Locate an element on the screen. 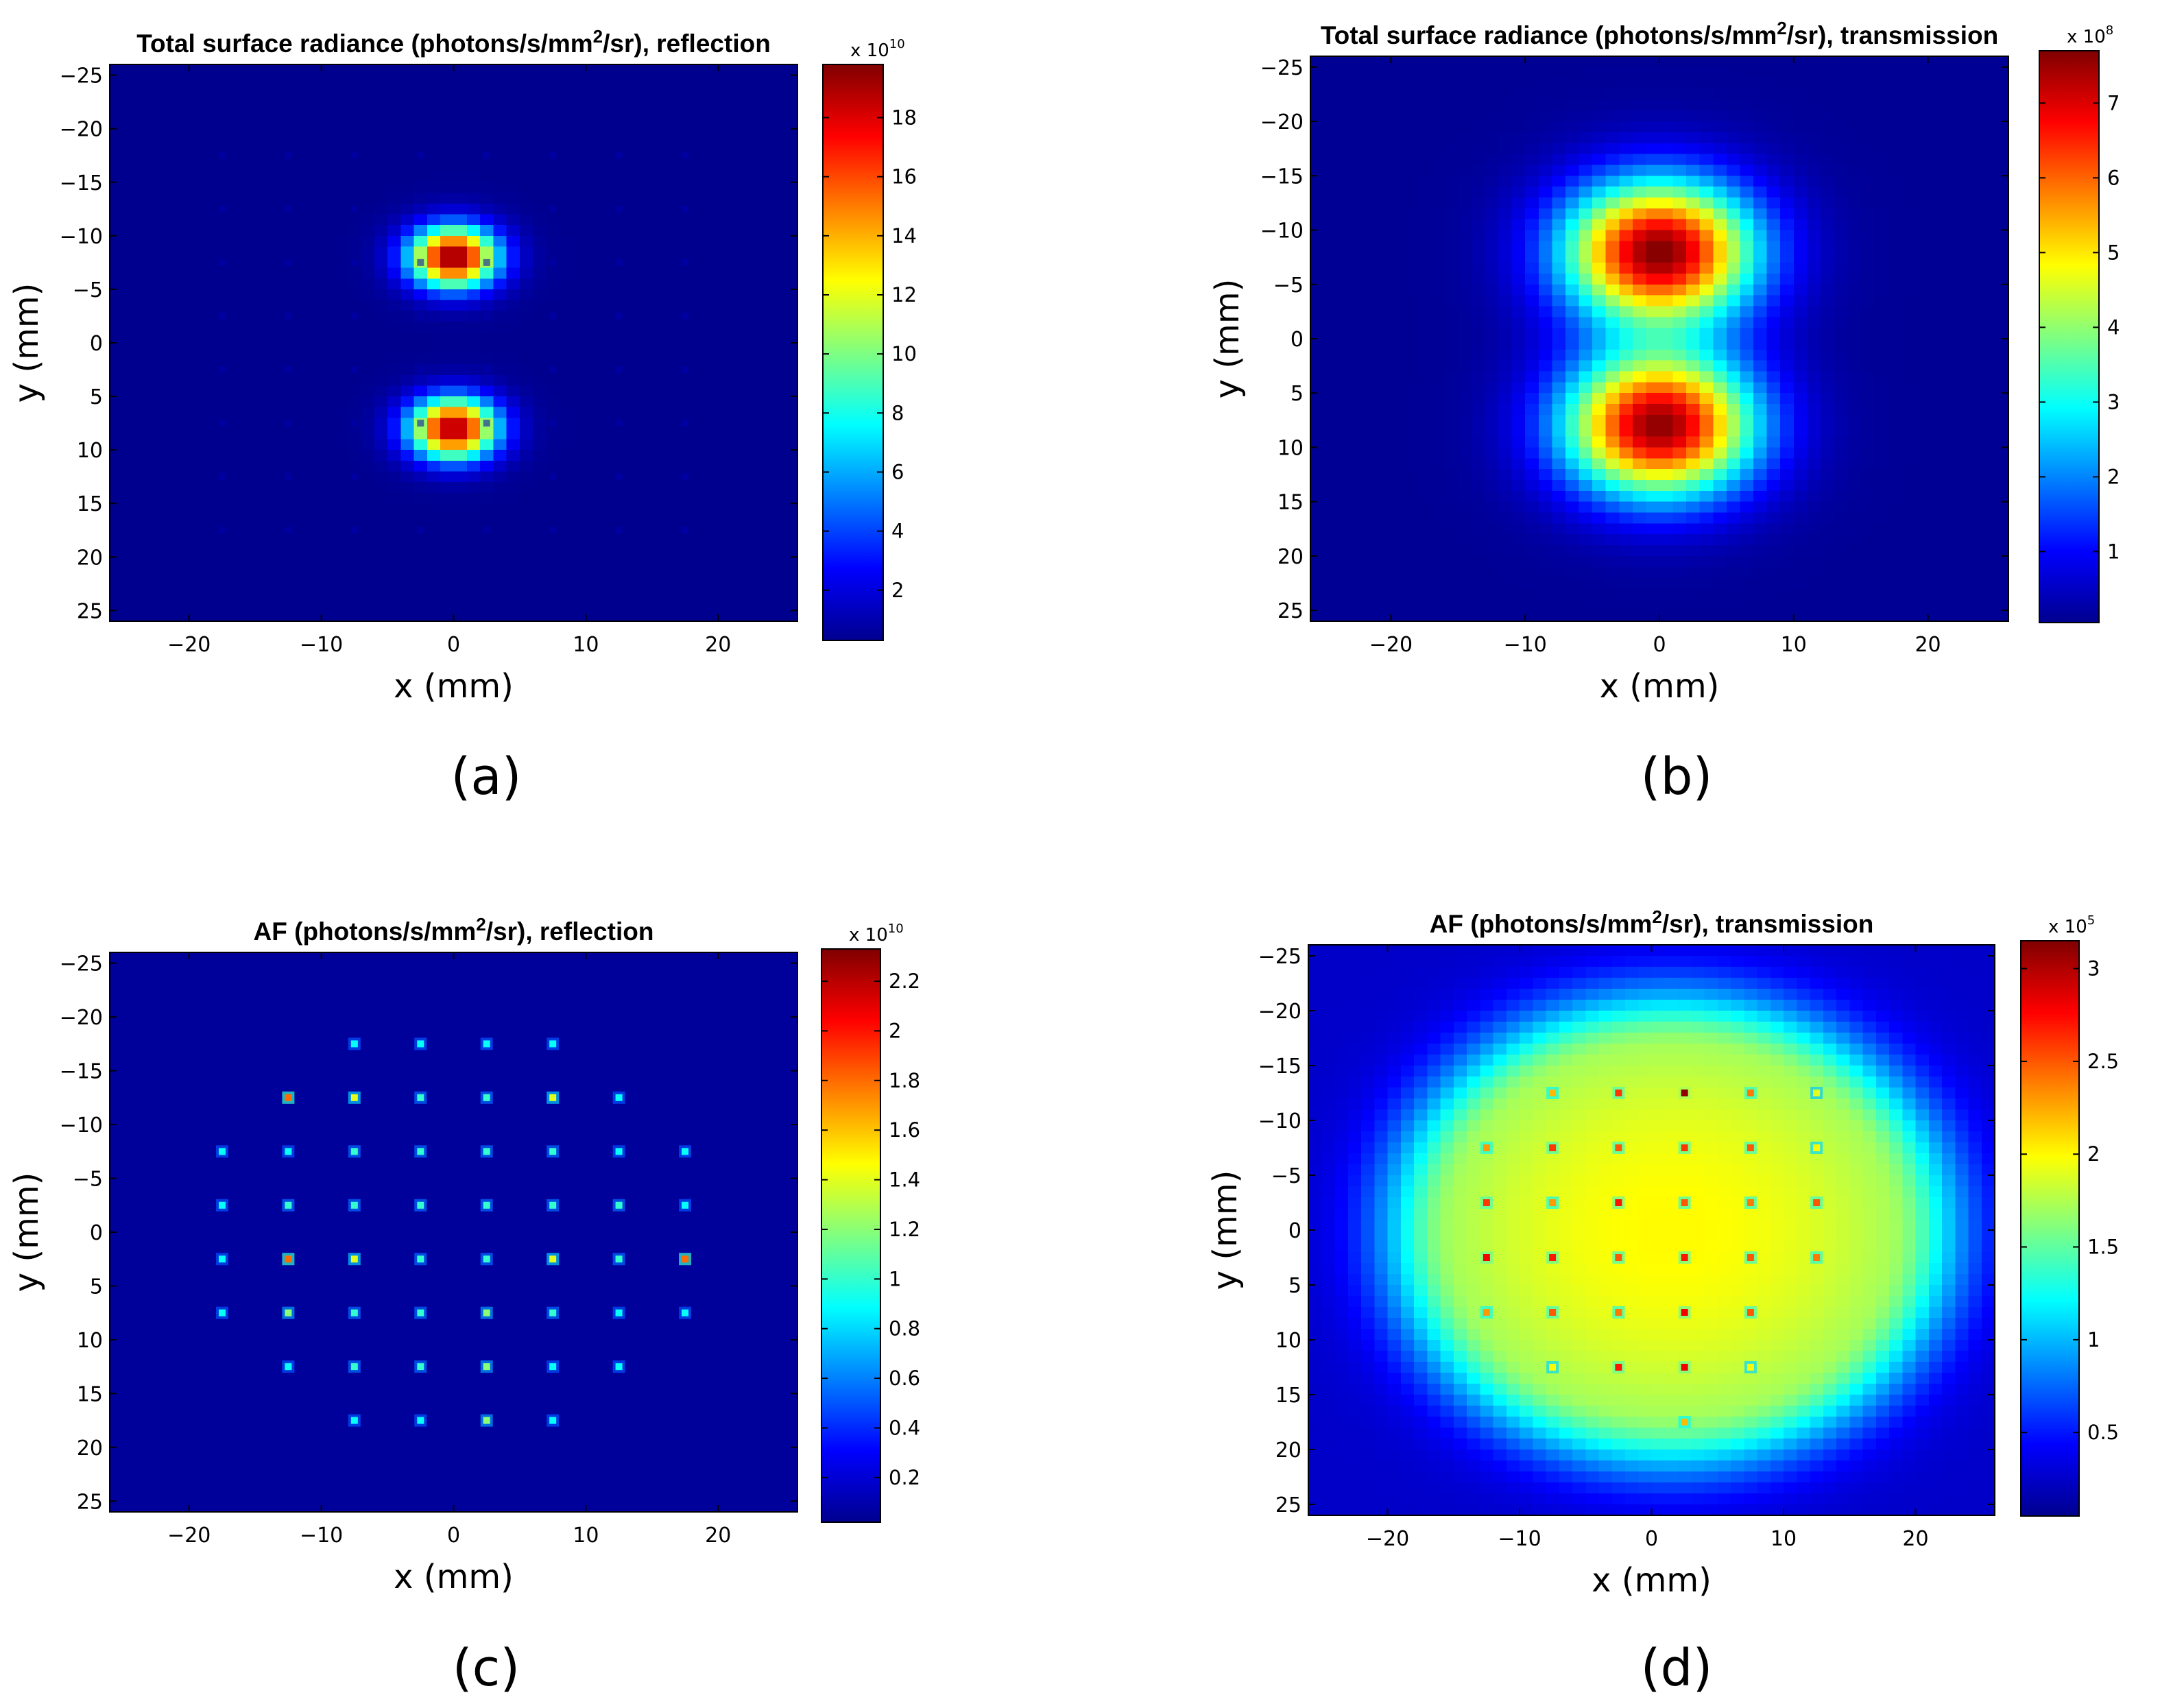 Image resolution: width=2160 pixels, height=1708 pixels. heatmap-c is located at coordinates (453, 1232).